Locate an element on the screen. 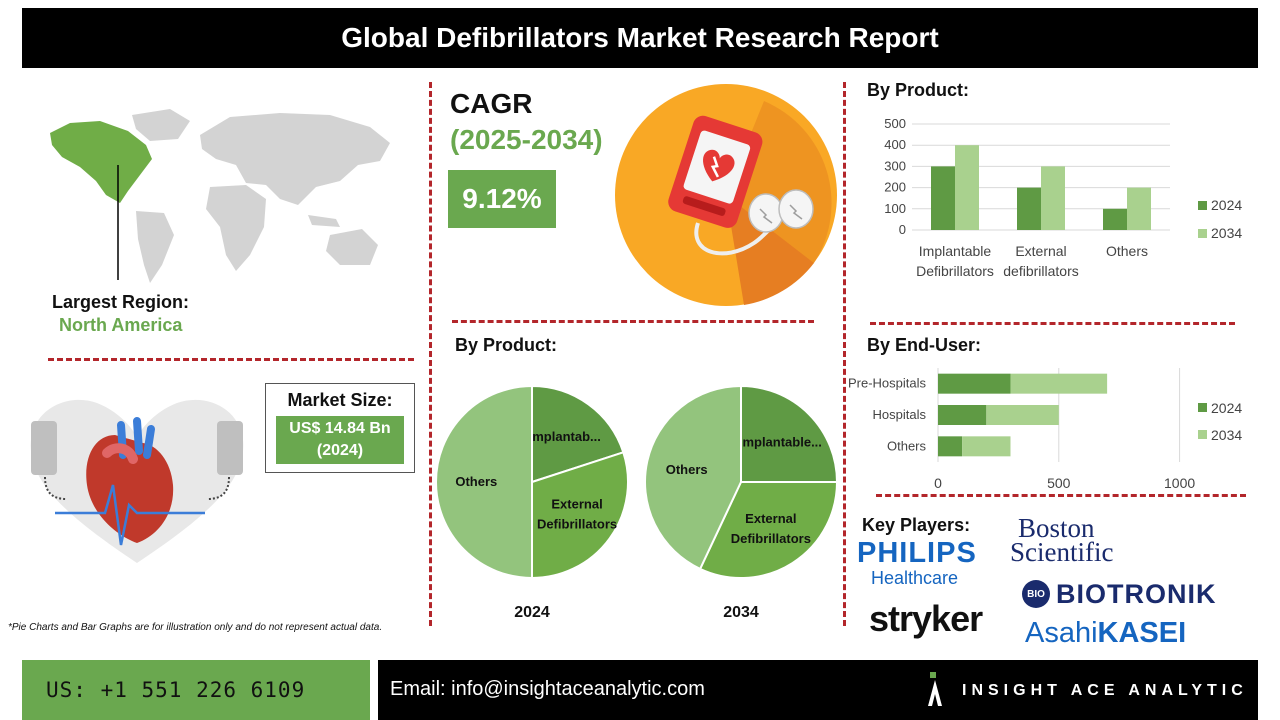 The height and width of the screenshot is (720, 1280). world-map is located at coordinates (220, 196).